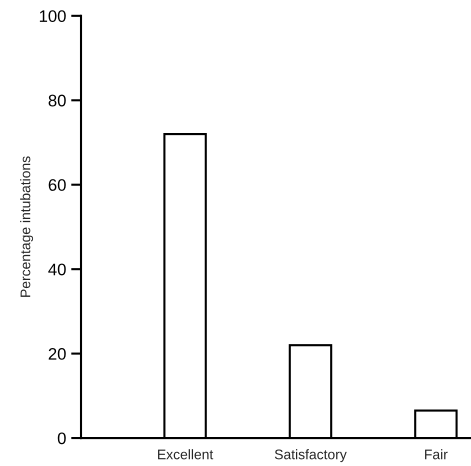 This screenshot has height=466, width=471. I want to click on x-tick-label: Fair, so click(436, 454).